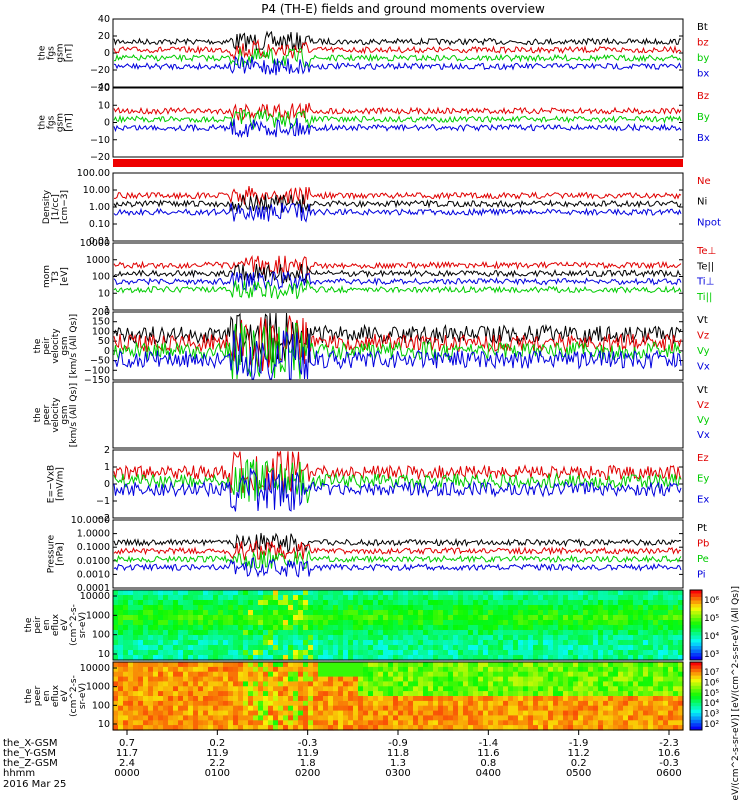  What do you see at coordinates (83, 696) in the screenshot?
I see `y-axis-label-line: sr-eV)` at bounding box center [83, 696].